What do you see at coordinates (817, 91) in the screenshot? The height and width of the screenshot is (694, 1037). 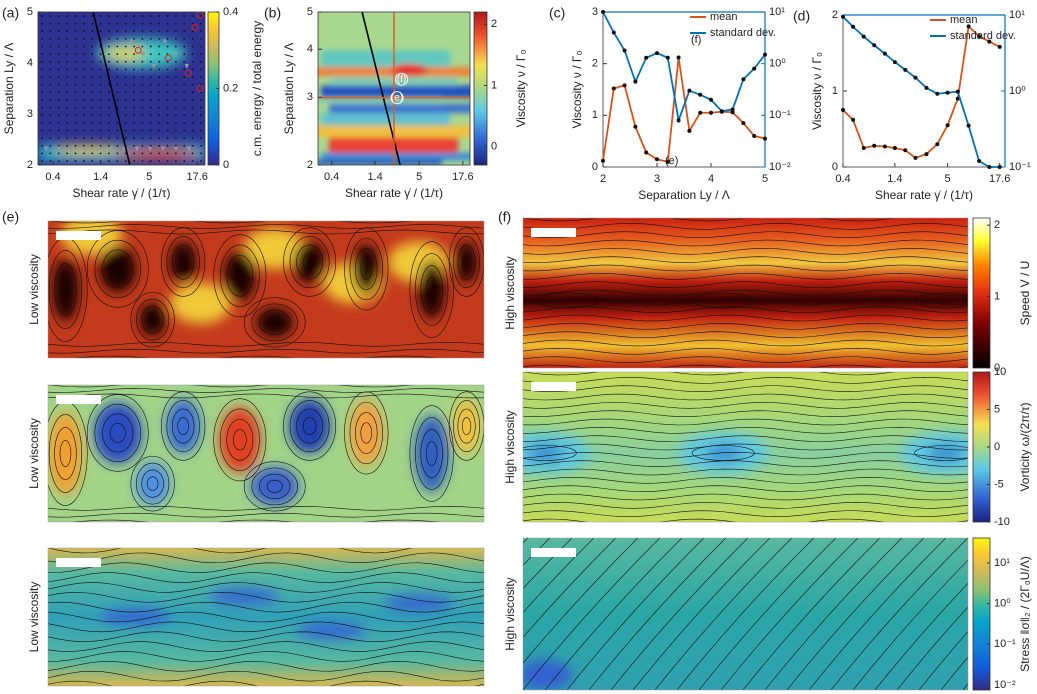 I see `y-axis-label: Viscosity ν / Γ₀` at bounding box center [817, 91].